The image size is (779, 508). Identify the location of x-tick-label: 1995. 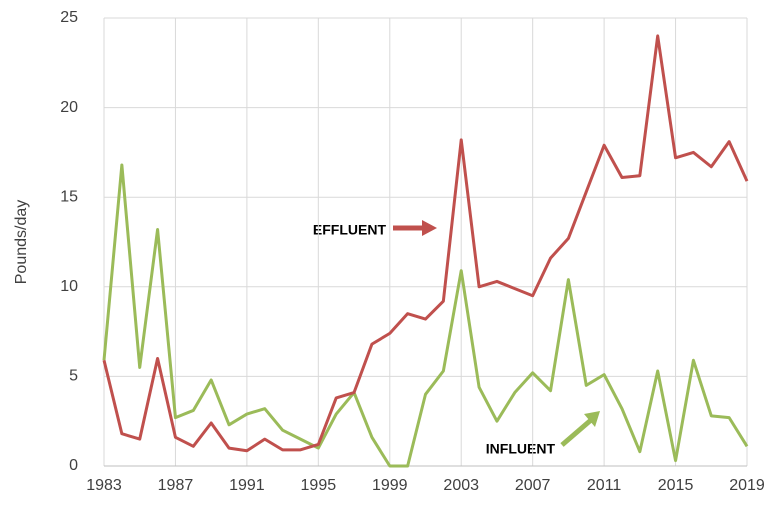
(319, 485).